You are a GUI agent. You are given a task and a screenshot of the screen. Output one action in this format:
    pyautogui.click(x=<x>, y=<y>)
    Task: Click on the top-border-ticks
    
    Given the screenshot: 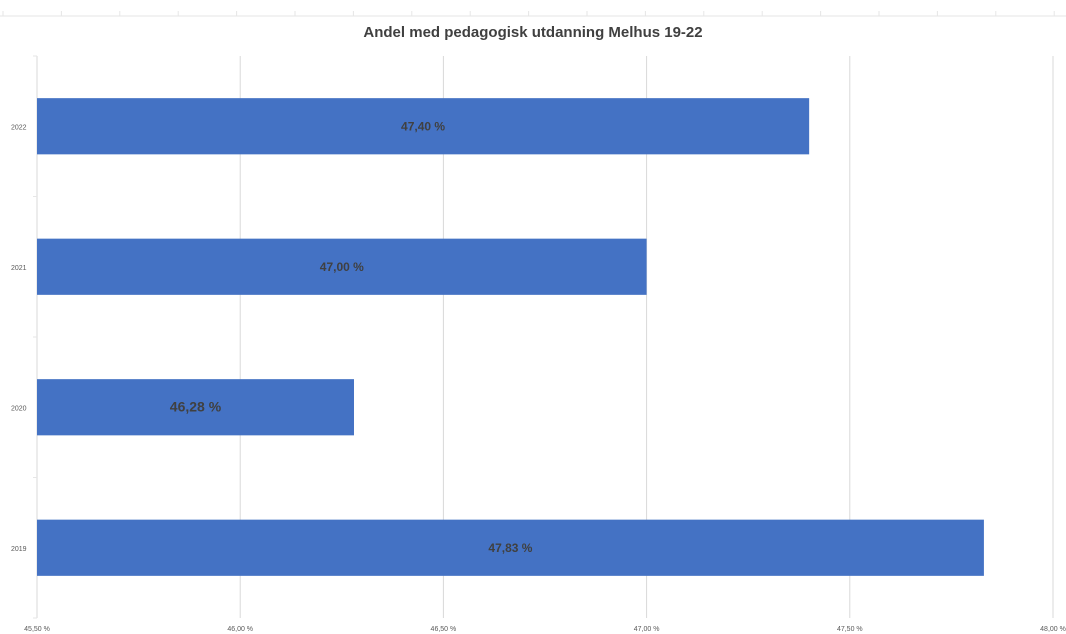 What is the action you would take?
    pyautogui.click(x=533, y=14)
    